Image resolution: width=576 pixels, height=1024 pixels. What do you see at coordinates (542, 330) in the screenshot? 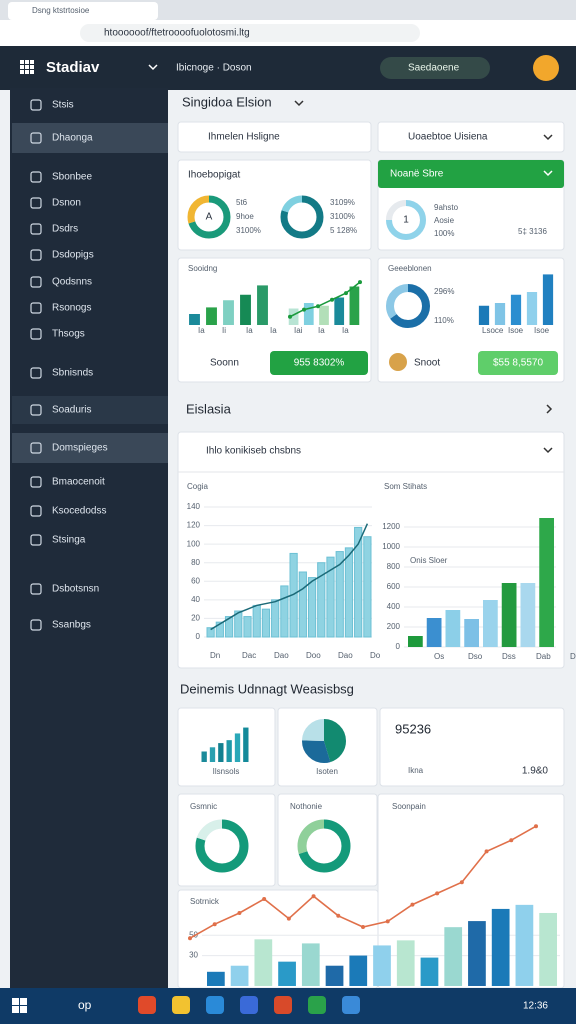
I see `x-label: Isoe` at bounding box center [542, 330].